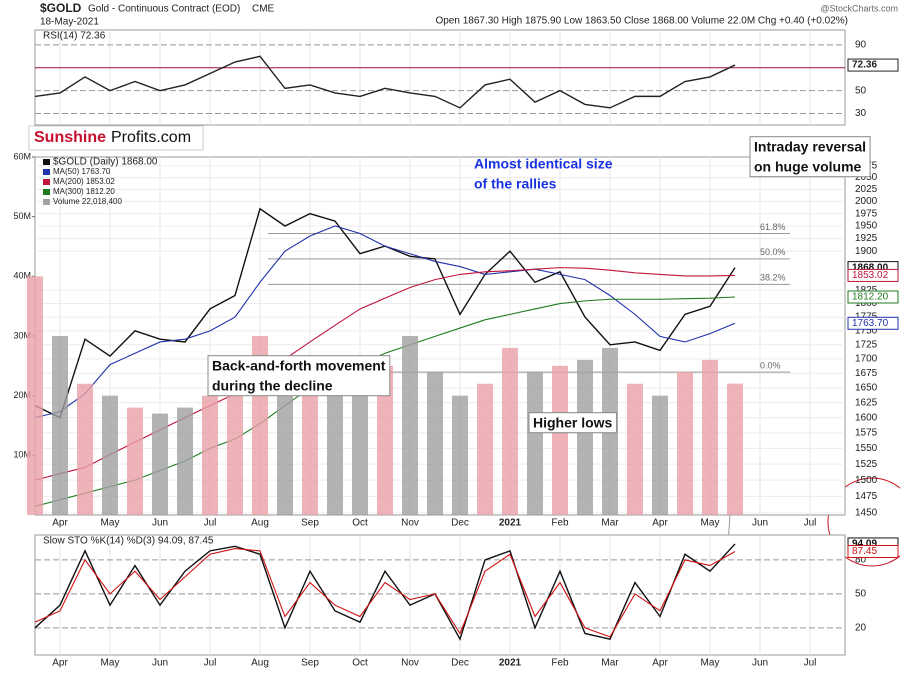  What do you see at coordinates (861, 45) in the screenshot?
I see `y-tick-label: 90` at bounding box center [861, 45].